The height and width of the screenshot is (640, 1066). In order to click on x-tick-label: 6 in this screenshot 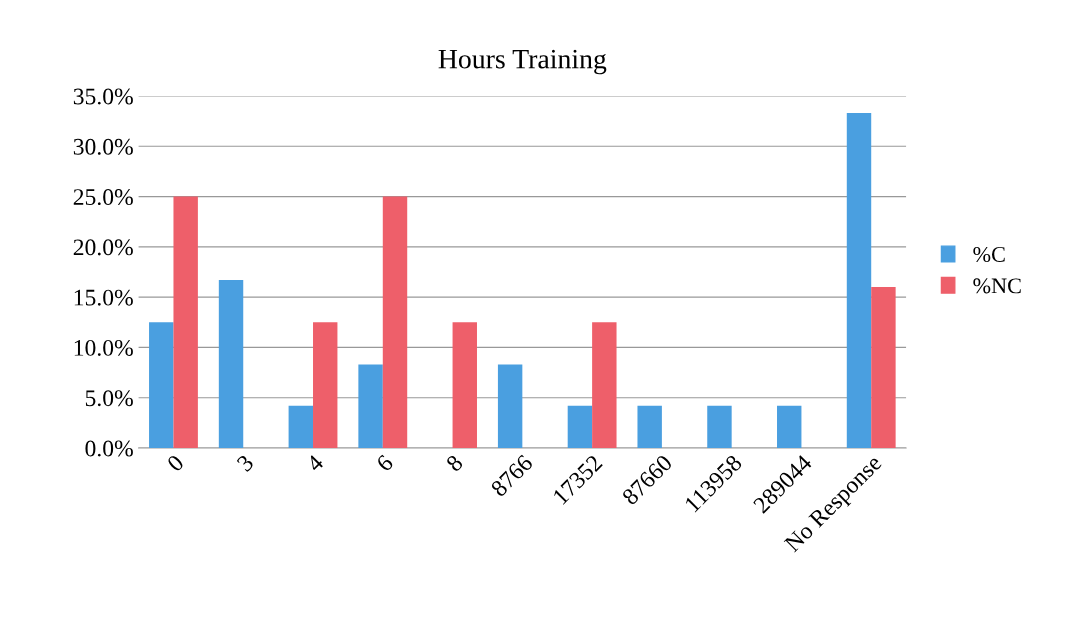, I will do `click(385, 463)`.